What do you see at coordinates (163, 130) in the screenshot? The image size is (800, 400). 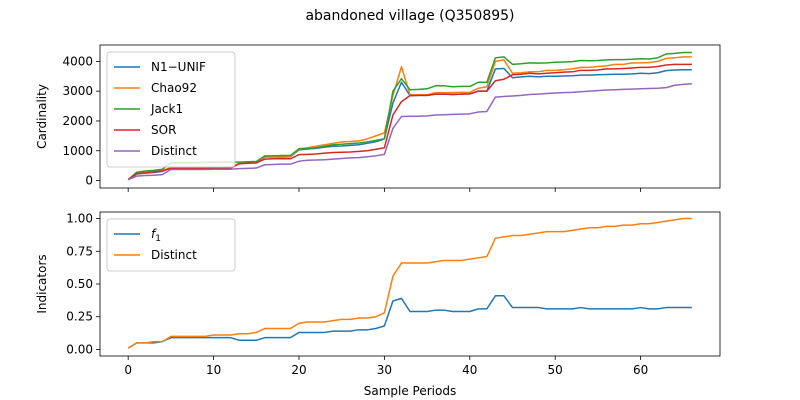 I see `cardinality-legend-label-3: SOR` at bounding box center [163, 130].